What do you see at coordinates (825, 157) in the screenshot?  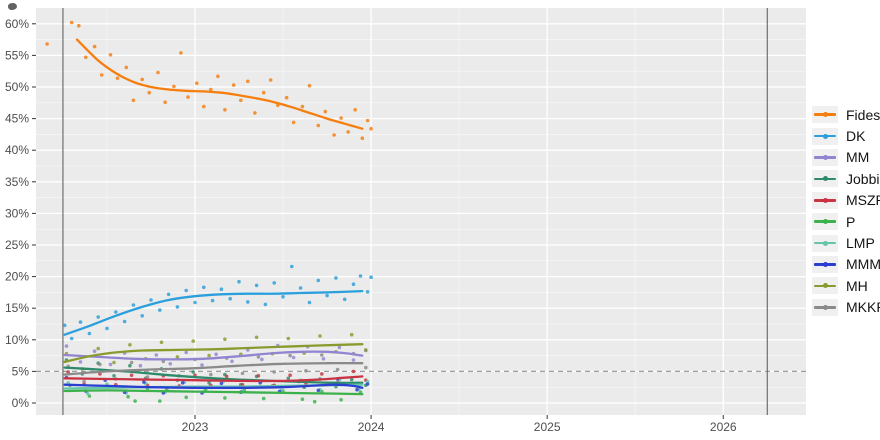 I see `legend-key-icon-mm` at bounding box center [825, 157].